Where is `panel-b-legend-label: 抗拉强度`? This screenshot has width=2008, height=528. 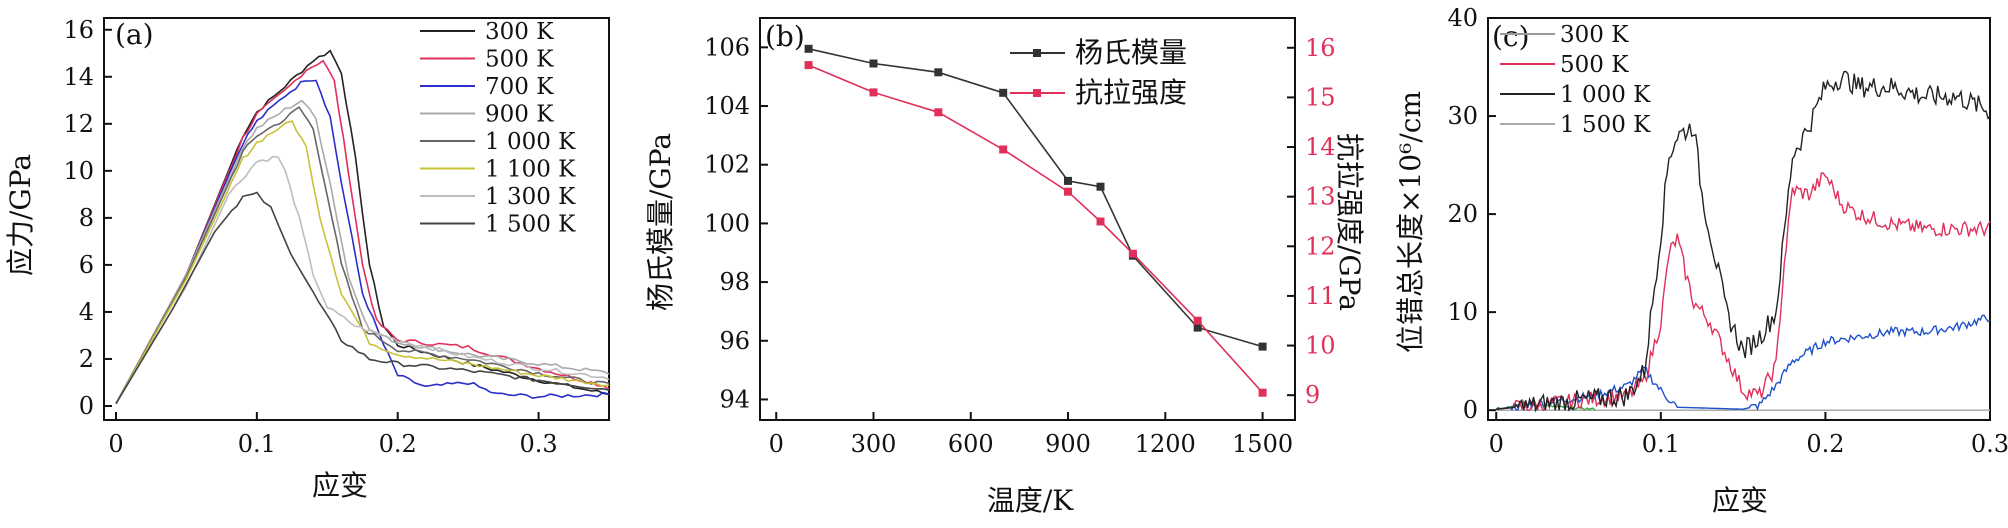
panel-b-legend-label: 抗拉强度 is located at coordinates (1131, 92).